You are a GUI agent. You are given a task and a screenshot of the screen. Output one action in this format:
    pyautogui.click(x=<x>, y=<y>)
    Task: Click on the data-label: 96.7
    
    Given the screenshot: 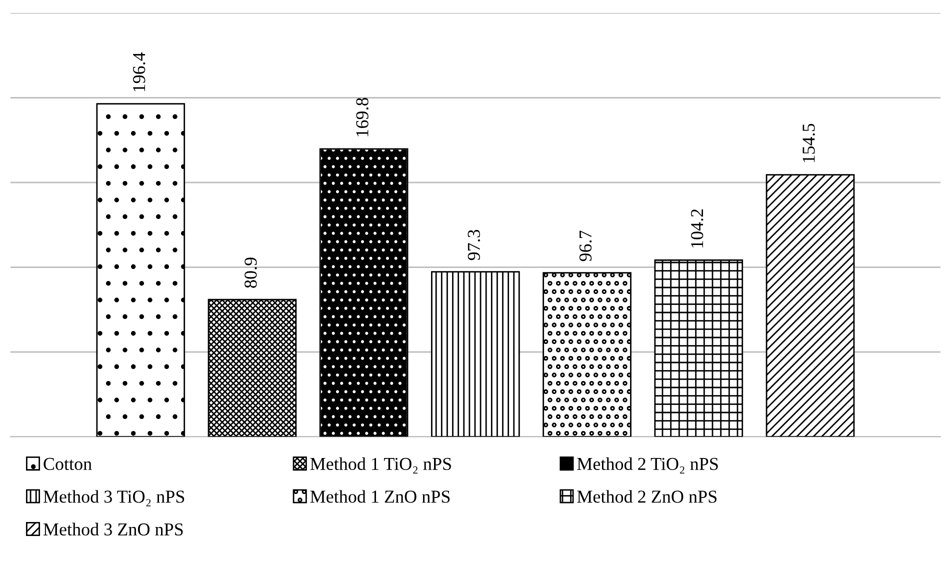 What is the action you would take?
    pyautogui.click(x=585, y=246)
    